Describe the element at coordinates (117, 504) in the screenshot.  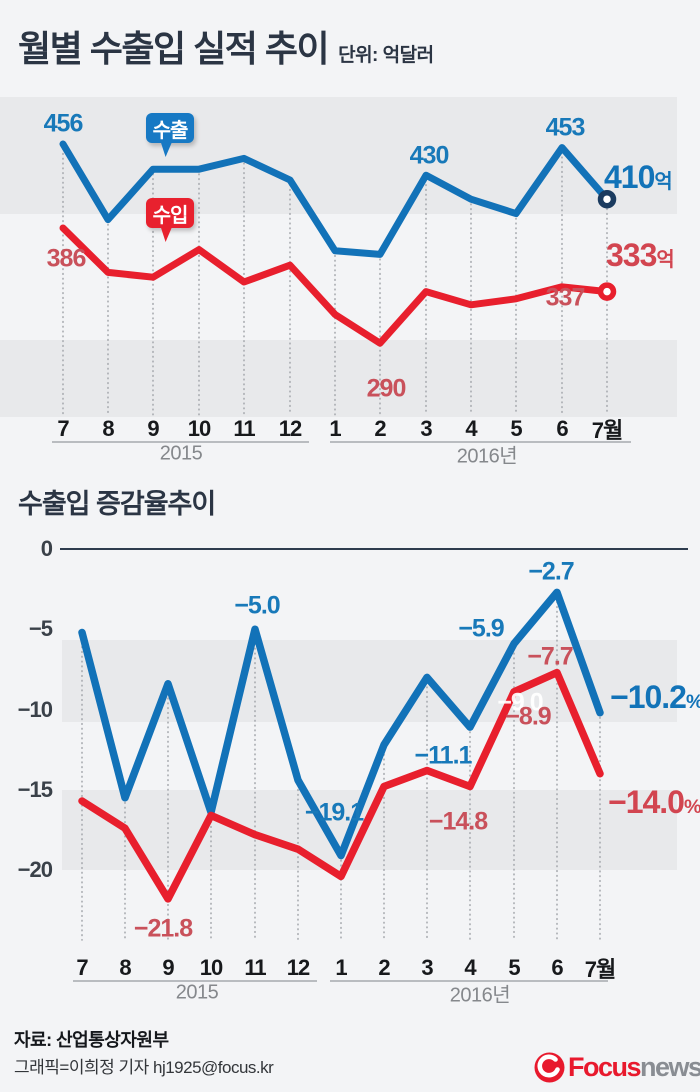
I see `section-title-growth: 수출입 증감율추이` at that location.